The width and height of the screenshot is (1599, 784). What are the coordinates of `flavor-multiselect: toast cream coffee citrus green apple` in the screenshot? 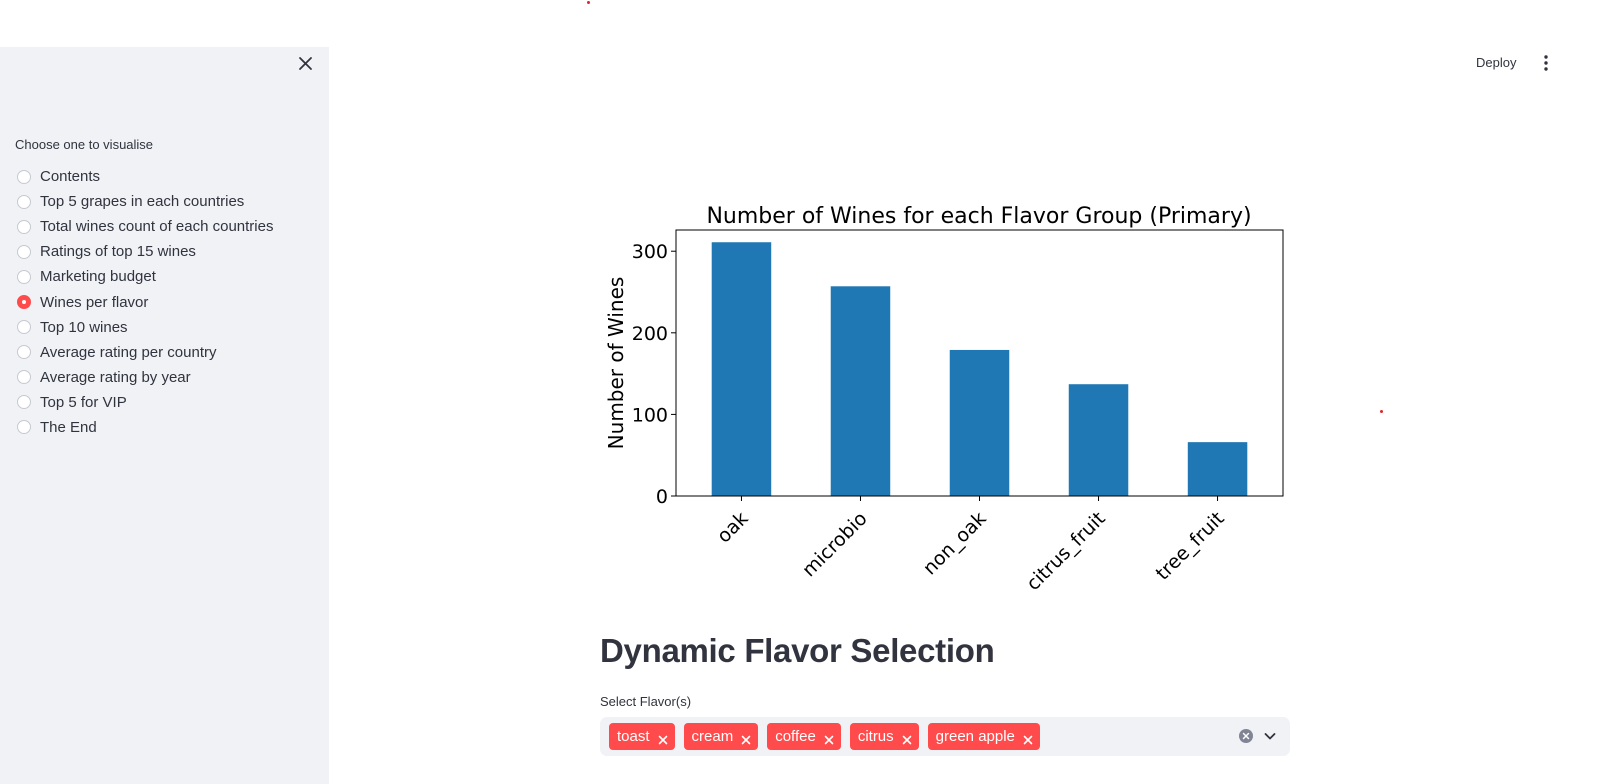 It's located at (945, 736).